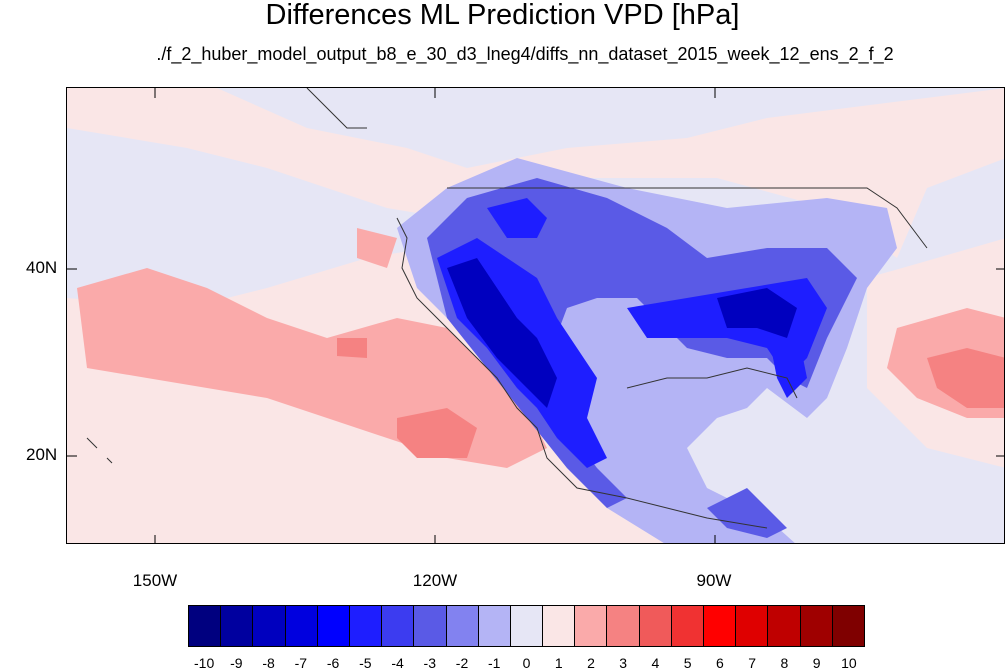  I want to click on lon-label-120w: 120W, so click(435, 580).